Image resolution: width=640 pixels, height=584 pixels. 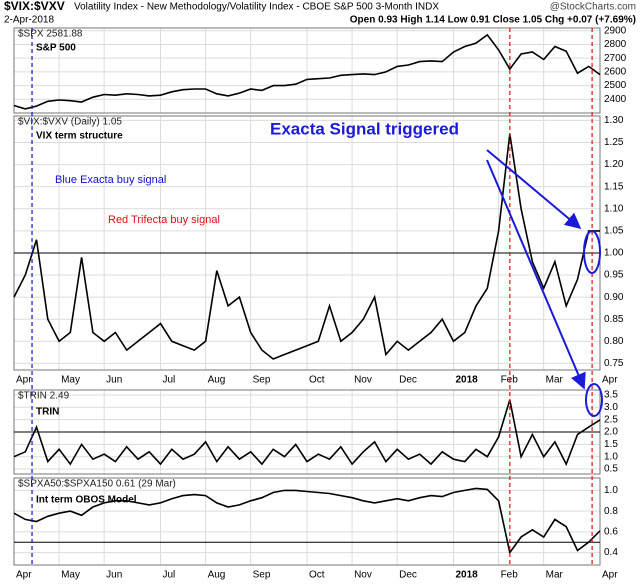 What do you see at coordinates (614, 275) in the screenshot?
I see `y-tick-label: 0.95` at bounding box center [614, 275].